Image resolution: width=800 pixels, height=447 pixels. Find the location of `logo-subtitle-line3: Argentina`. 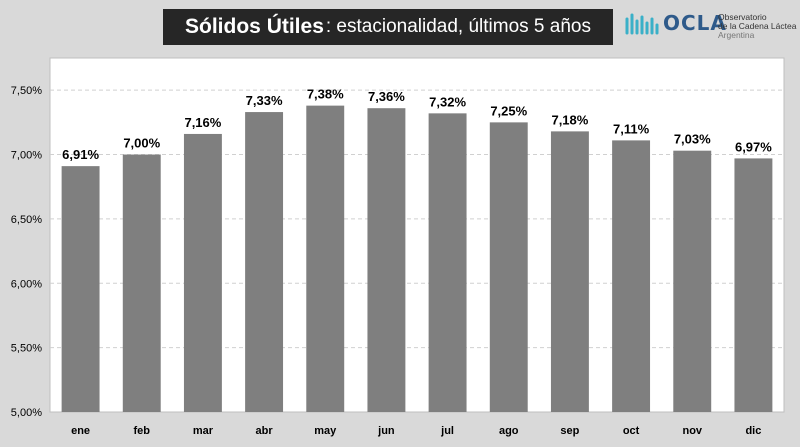

logo-subtitle-line3: Argentina is located at coordinates (736, 35).